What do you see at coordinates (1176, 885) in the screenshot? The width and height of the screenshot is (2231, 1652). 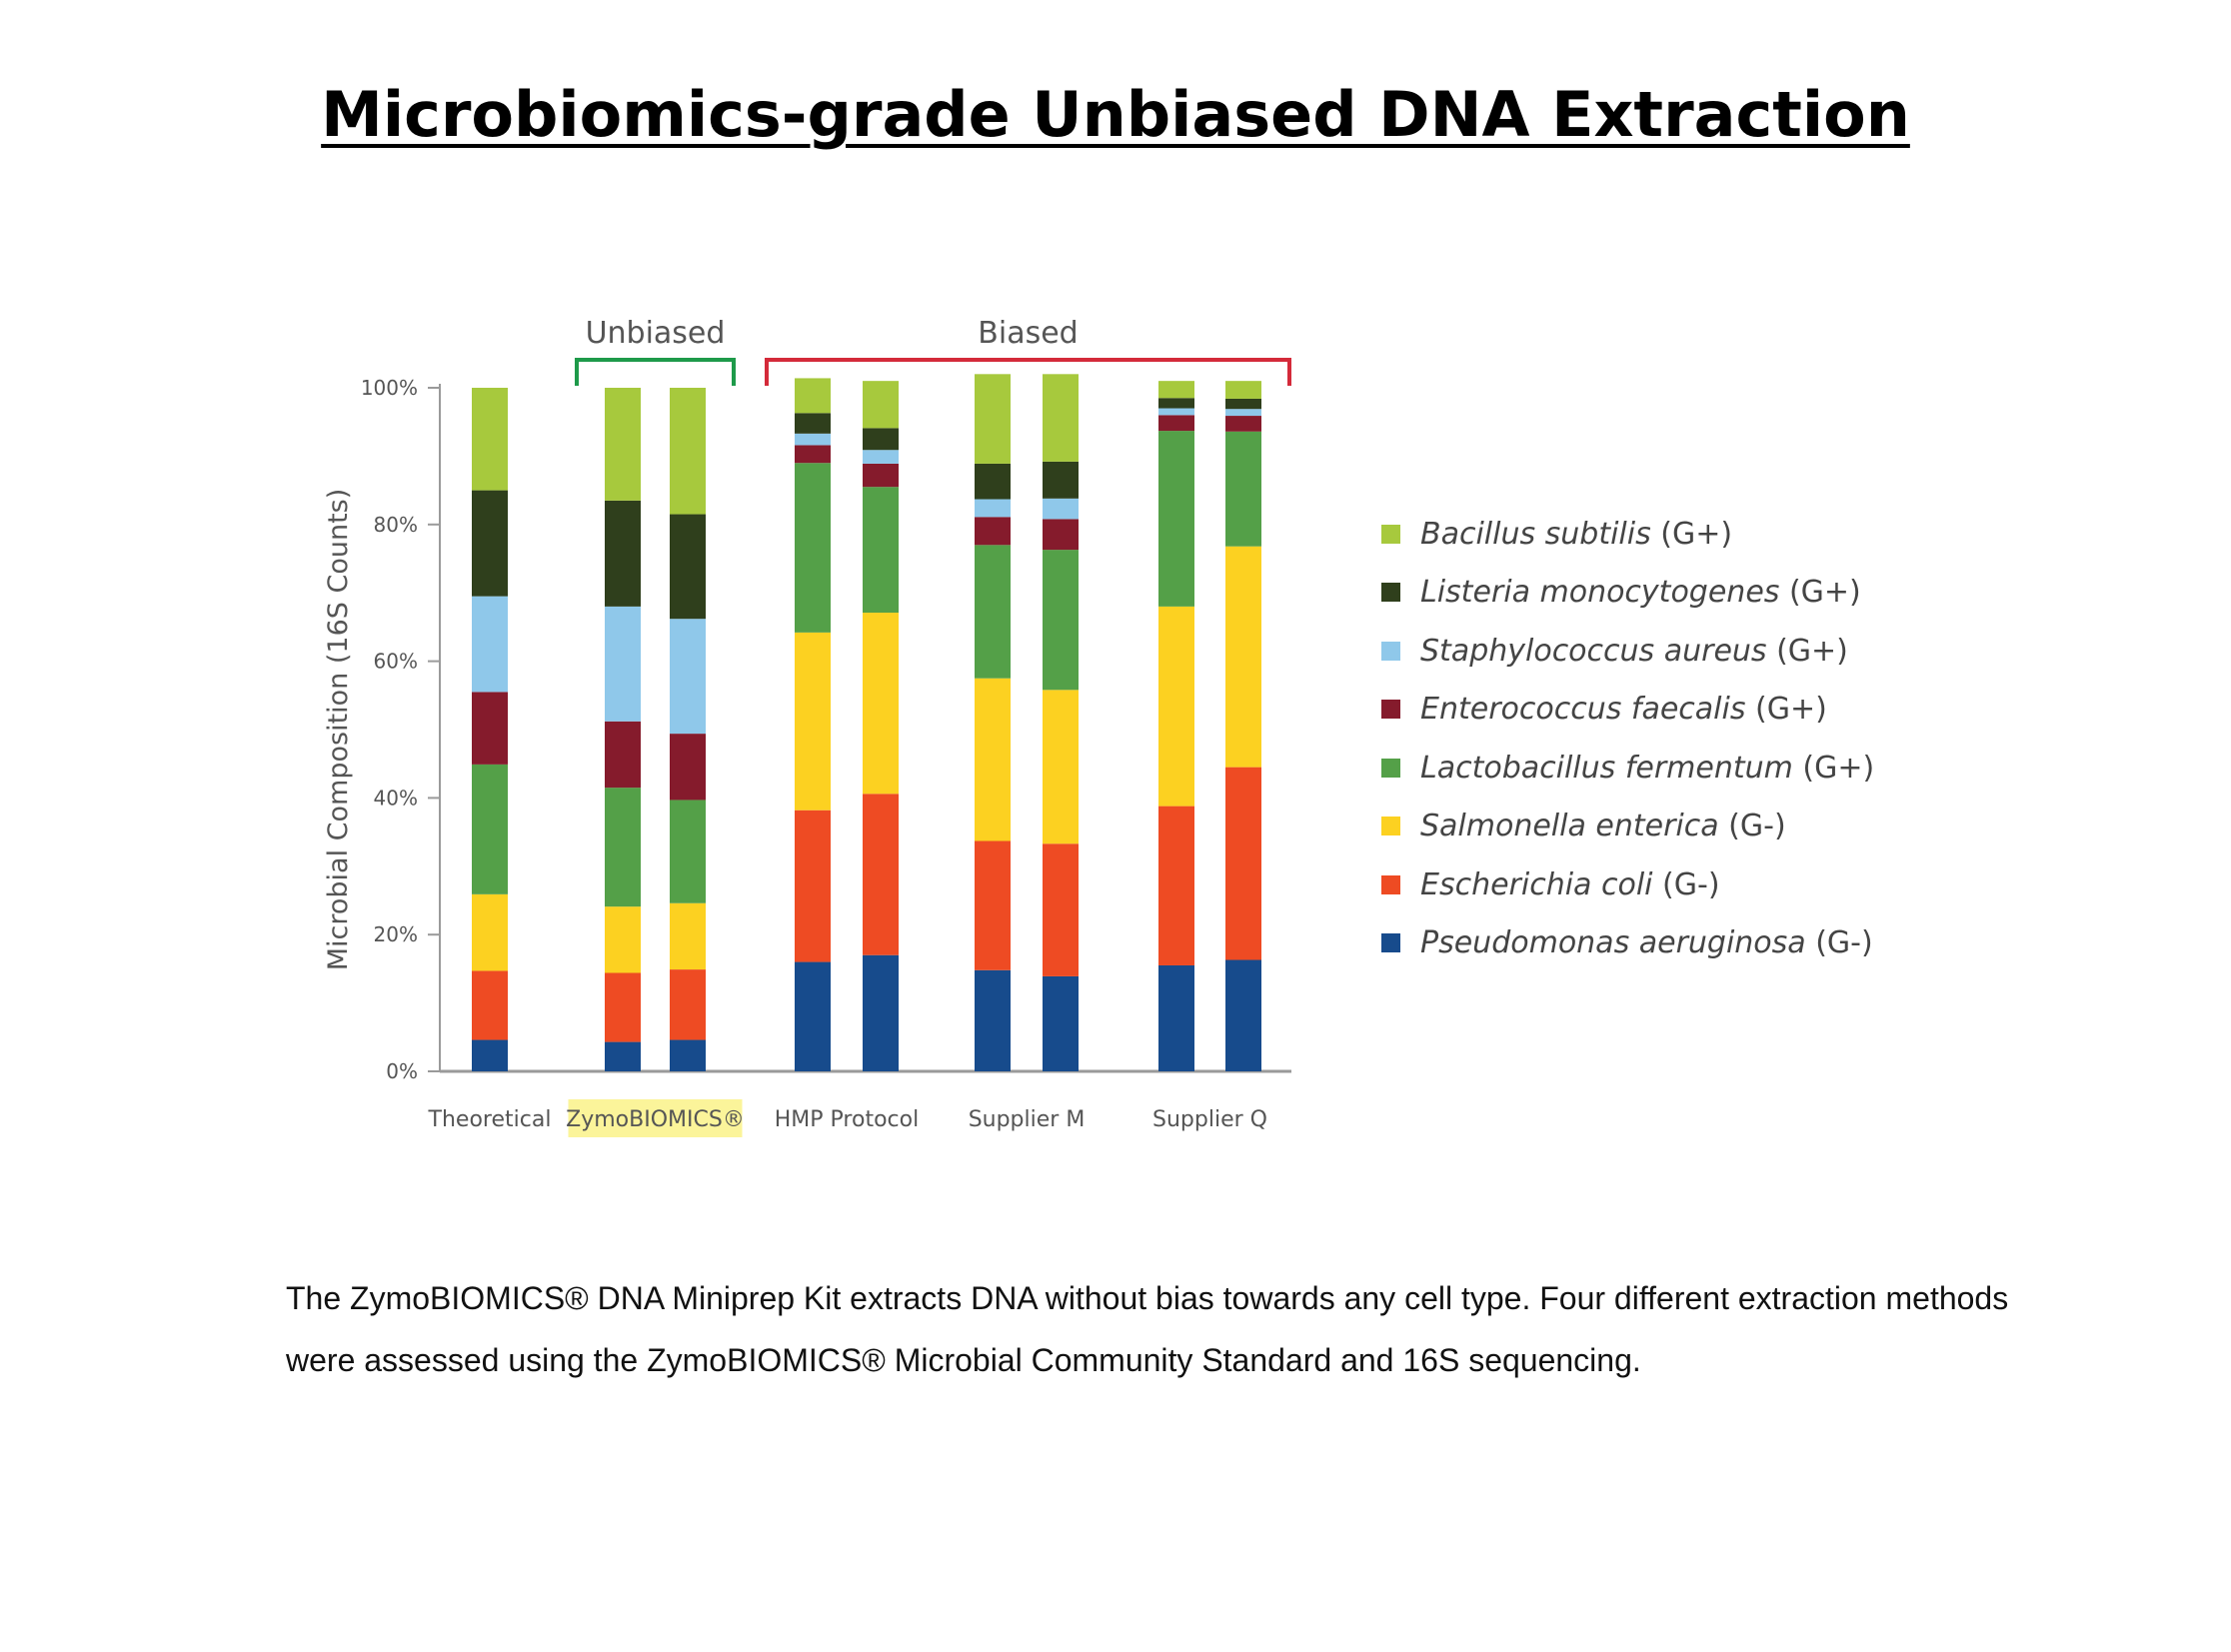 I see `bar-segment-supplier-q-1-escherichia-coli` at bounding box center [1176, 885].